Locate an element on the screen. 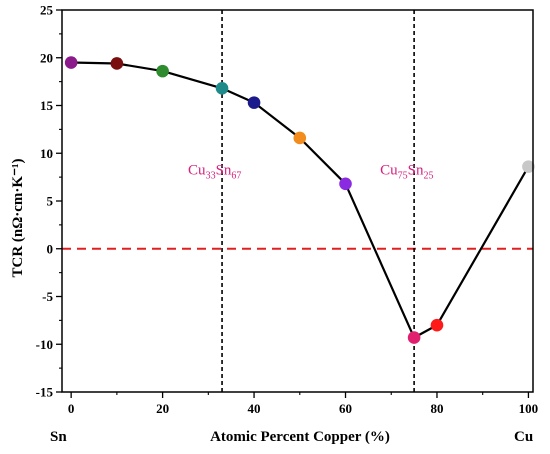 Image resolution: width=550 pixels, height=454 pixels. y-tick-label-5: 5 is located at coordinates (50, 201).